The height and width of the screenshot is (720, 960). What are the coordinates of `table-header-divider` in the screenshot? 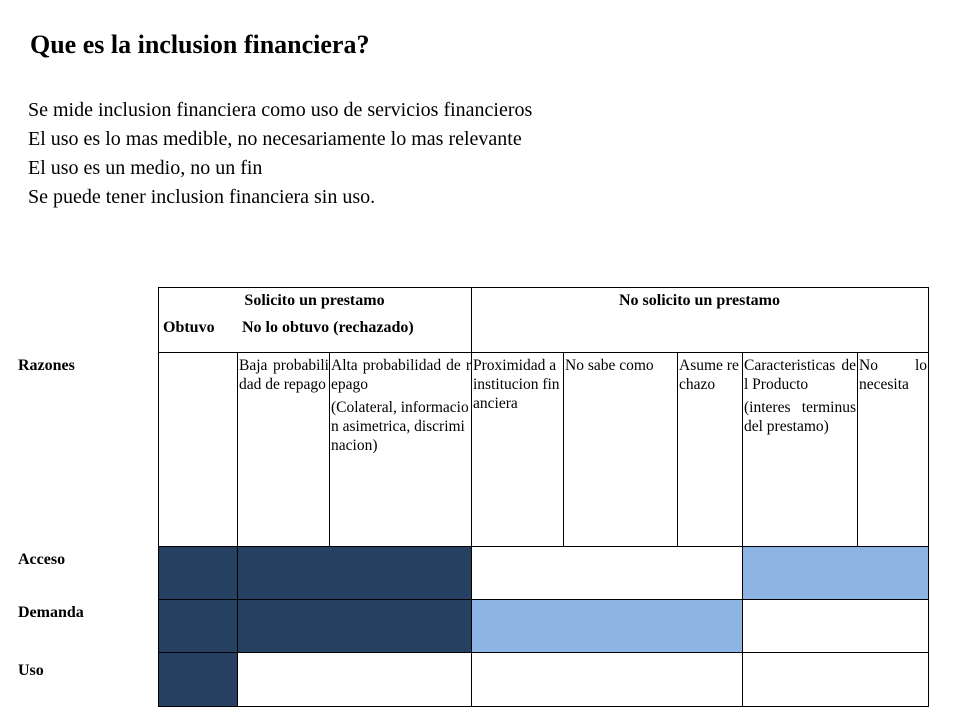 It's located at (543, 352).